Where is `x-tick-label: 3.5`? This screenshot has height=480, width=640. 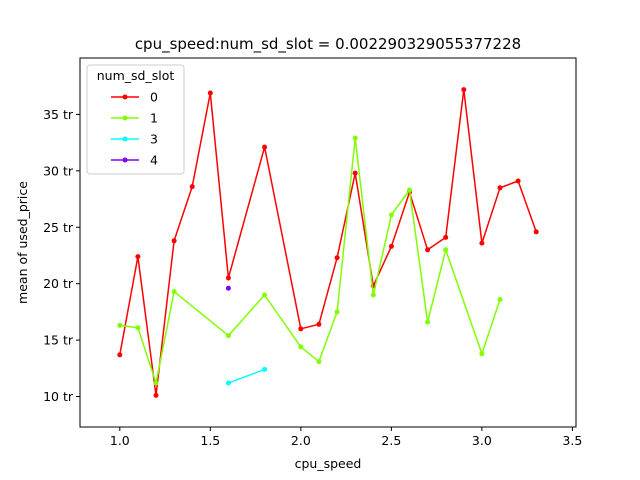
x-tick-label: 3.5 is located at coordinates (572, 440).